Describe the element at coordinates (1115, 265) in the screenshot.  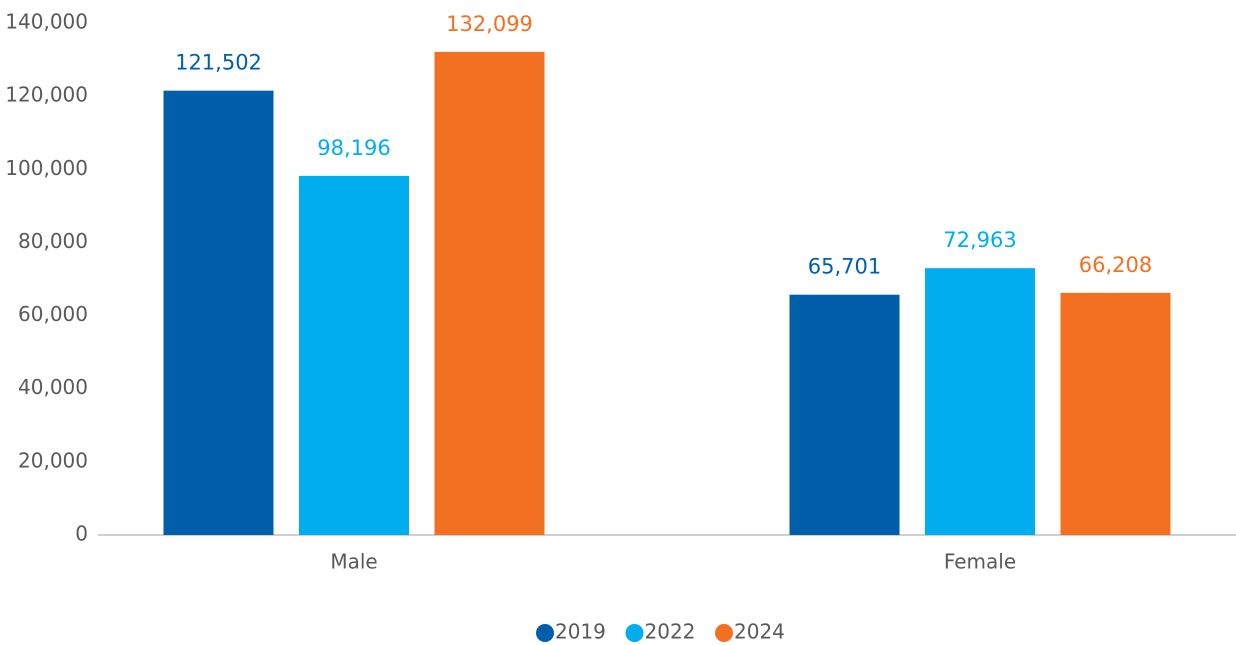
I see `data-label: 66,208` at that location.